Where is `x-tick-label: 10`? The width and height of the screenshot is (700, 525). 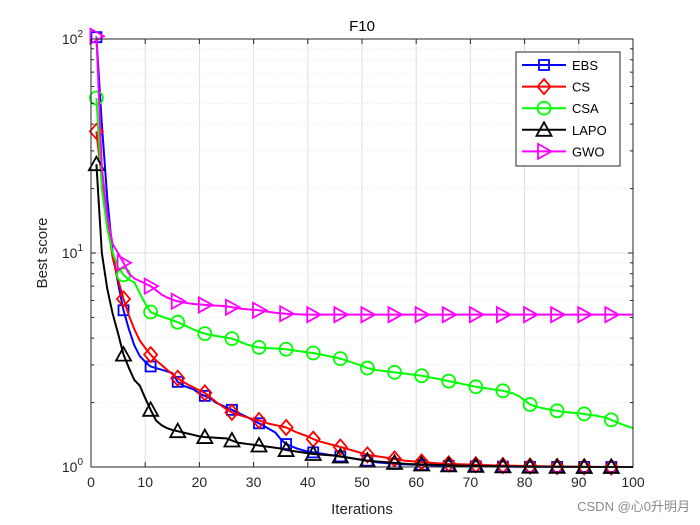 x-tick-label: 10 is located at coordinates (145, 482).